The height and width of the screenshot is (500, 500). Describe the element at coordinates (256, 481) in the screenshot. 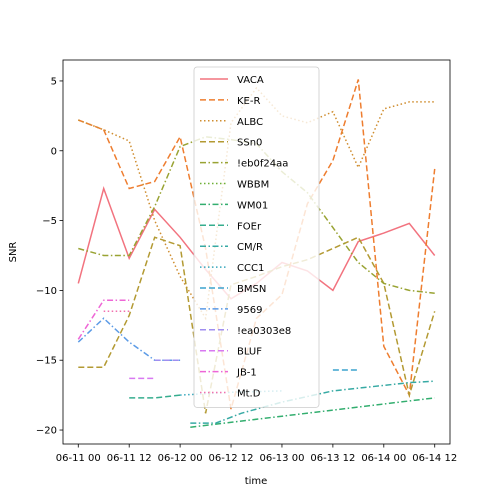

I see `x-axis-label: time` at that location.